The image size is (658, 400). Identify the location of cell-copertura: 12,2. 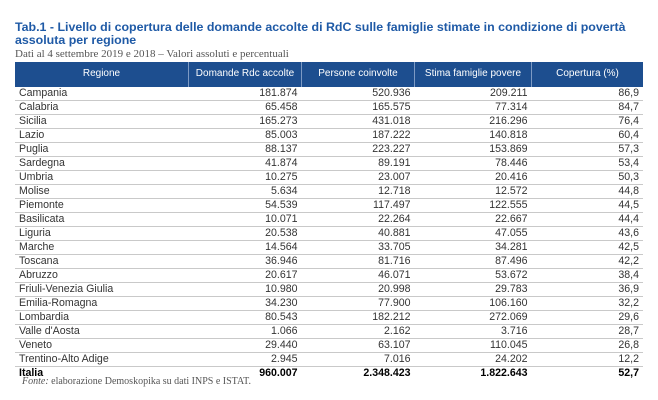
(587, 359).